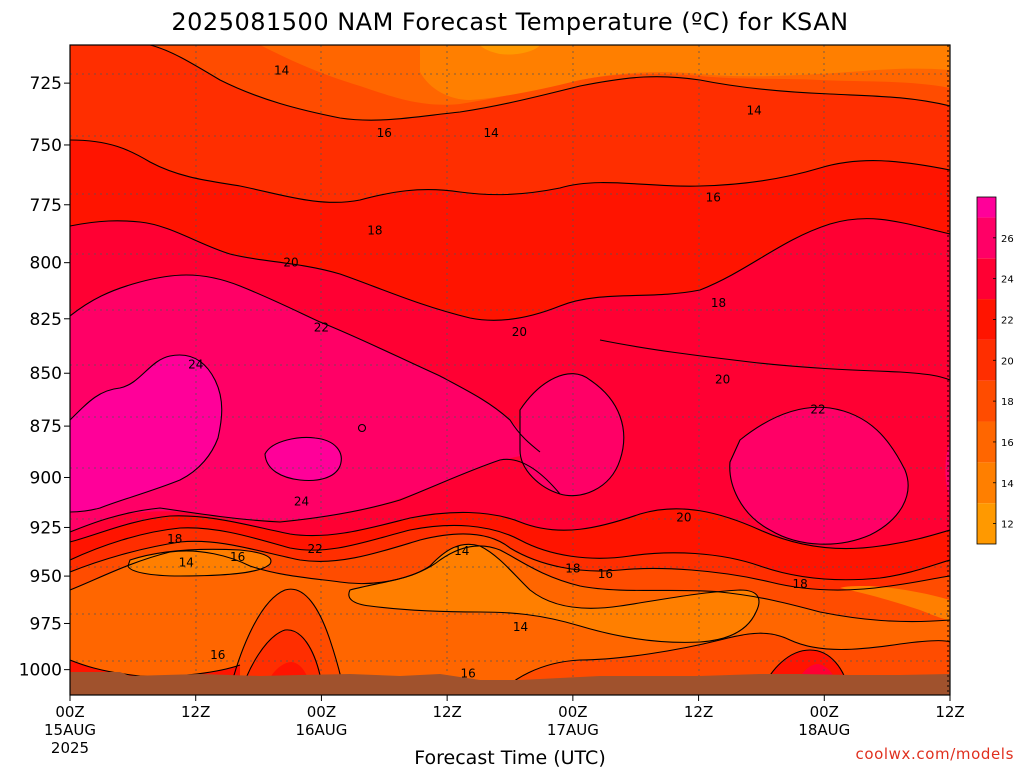  I want to click on colorbar-frame, so click(986, 370).